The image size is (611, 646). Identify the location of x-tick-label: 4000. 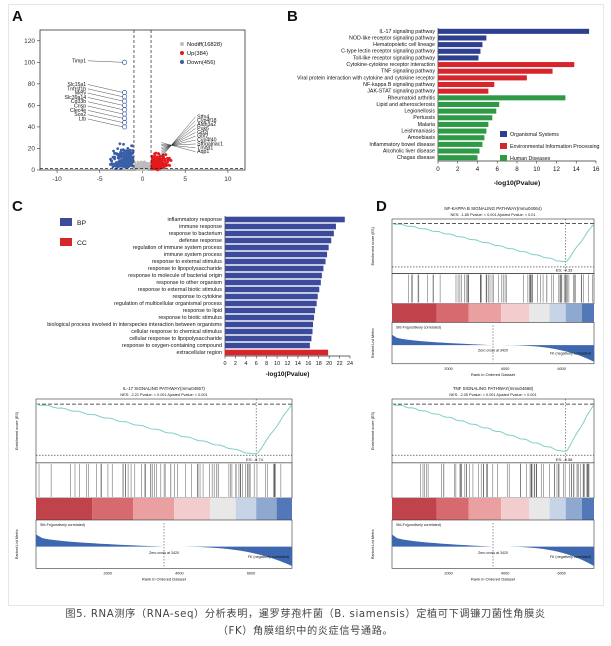
(179, 573).